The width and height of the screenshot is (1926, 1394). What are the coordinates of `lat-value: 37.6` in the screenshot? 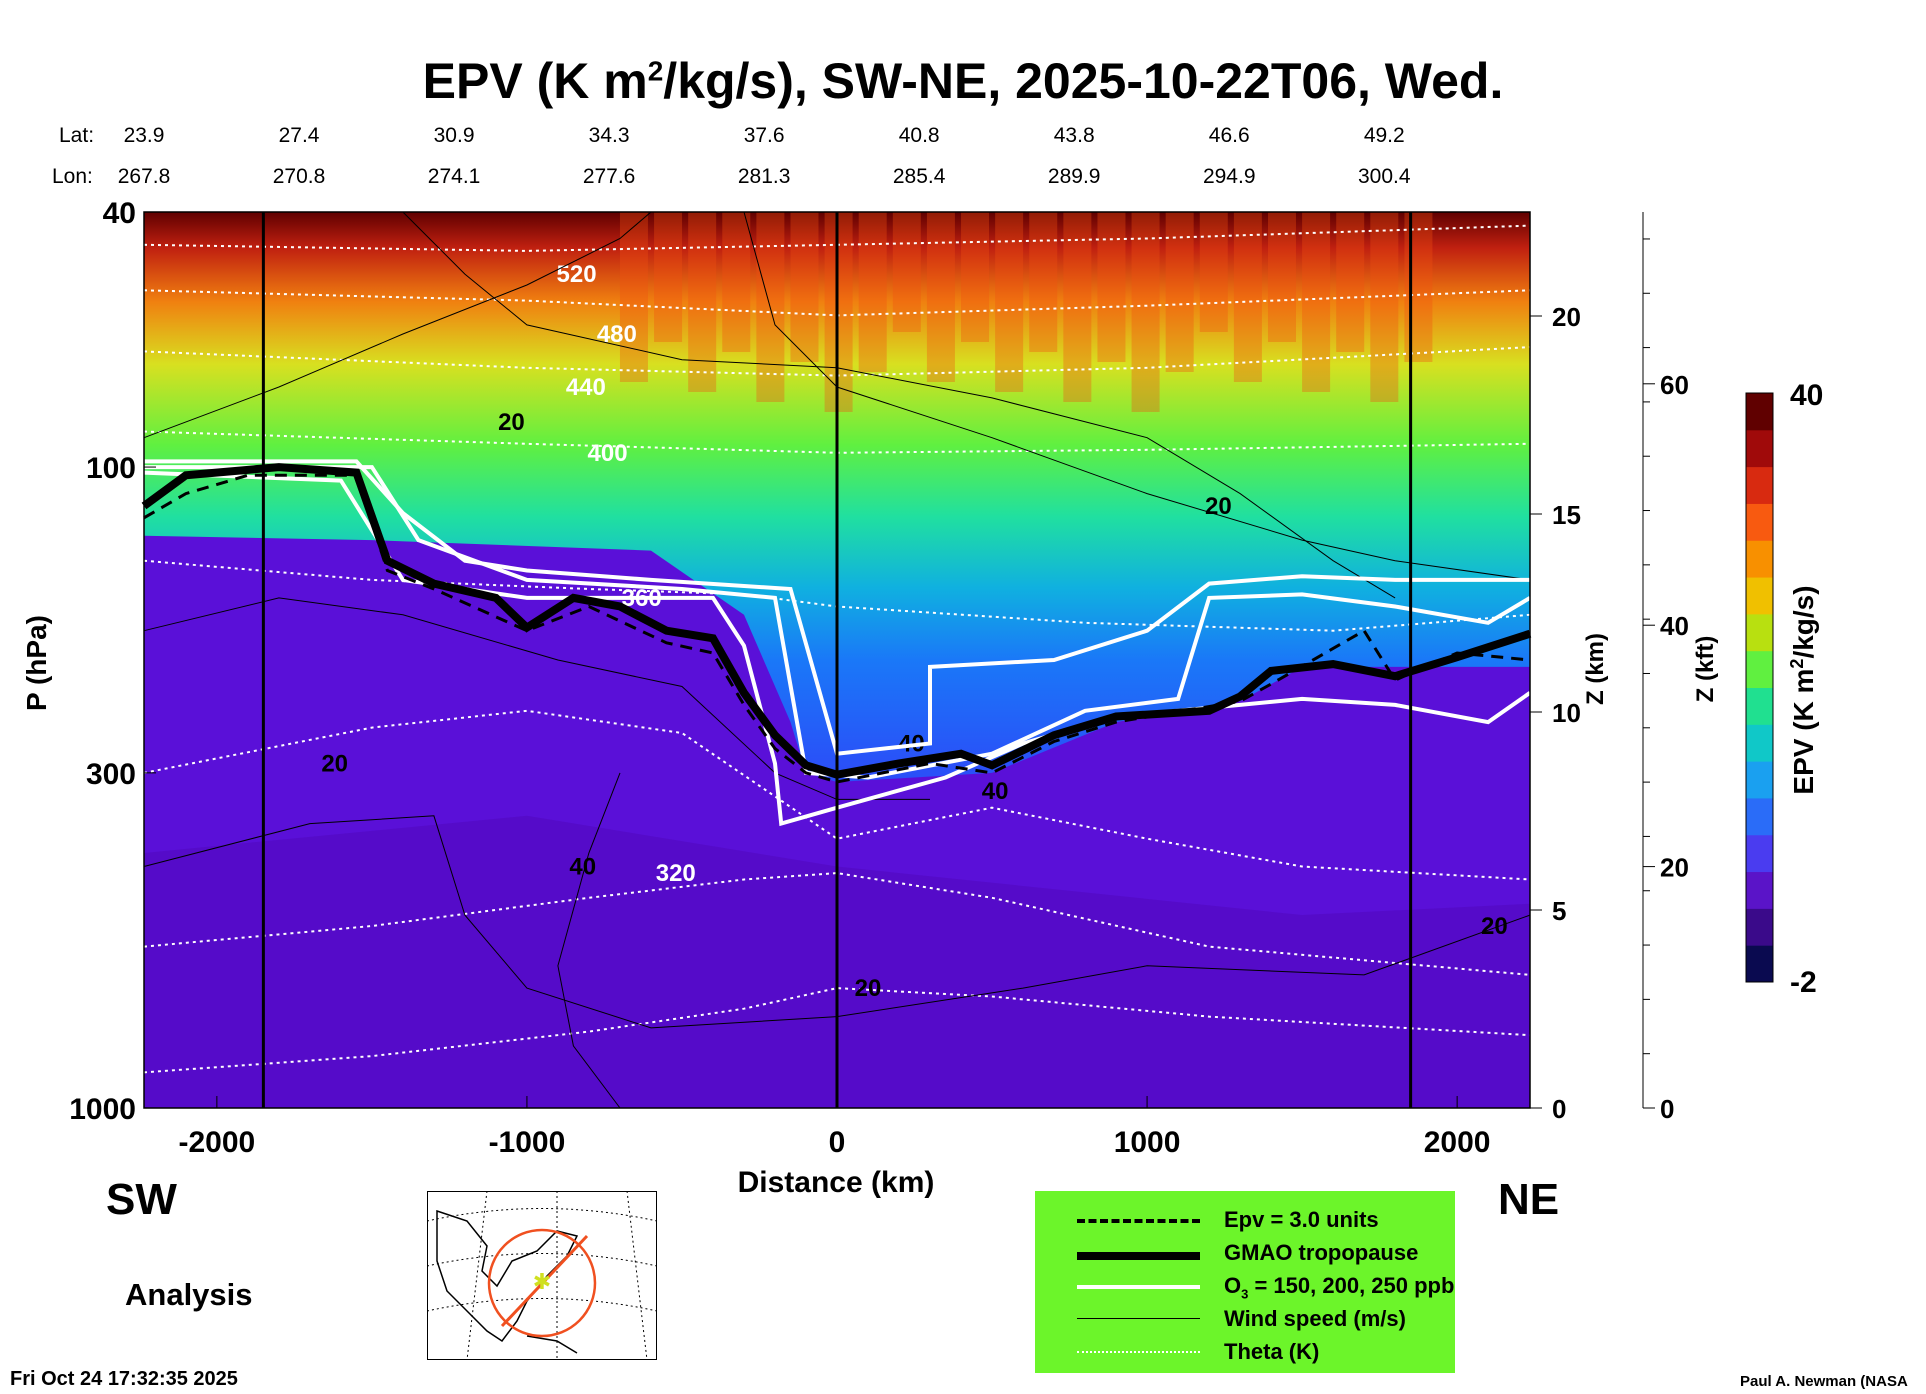 It's located at (764, 135).